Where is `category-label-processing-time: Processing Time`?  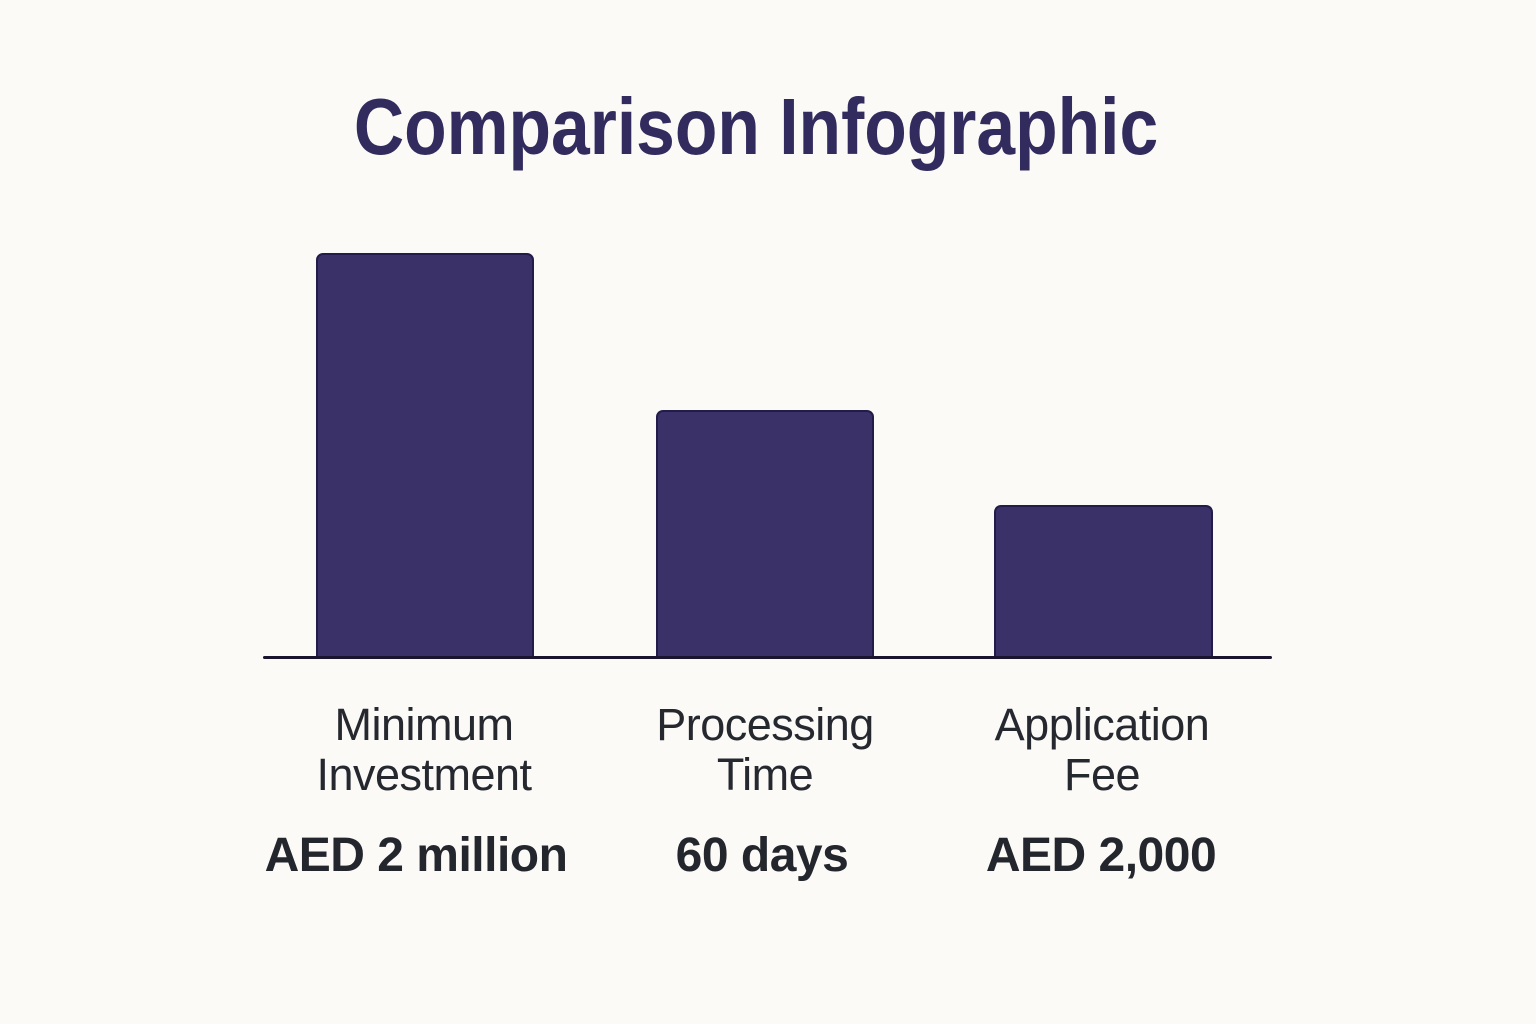
category-label-processing-time: Processing Time is located at coordinates (765, 749).